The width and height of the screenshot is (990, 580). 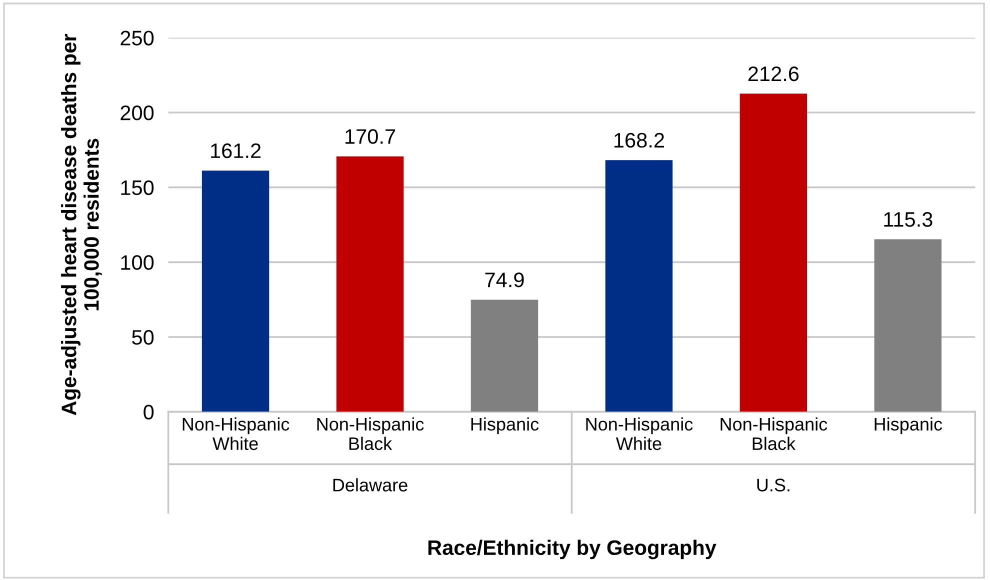 What do you see at coordinates (81, 225) in the screenshot?
I see `y-axis-title: Age-adjusted heart disease deaths per 100,000 residents` at bounding box center [81, 225].